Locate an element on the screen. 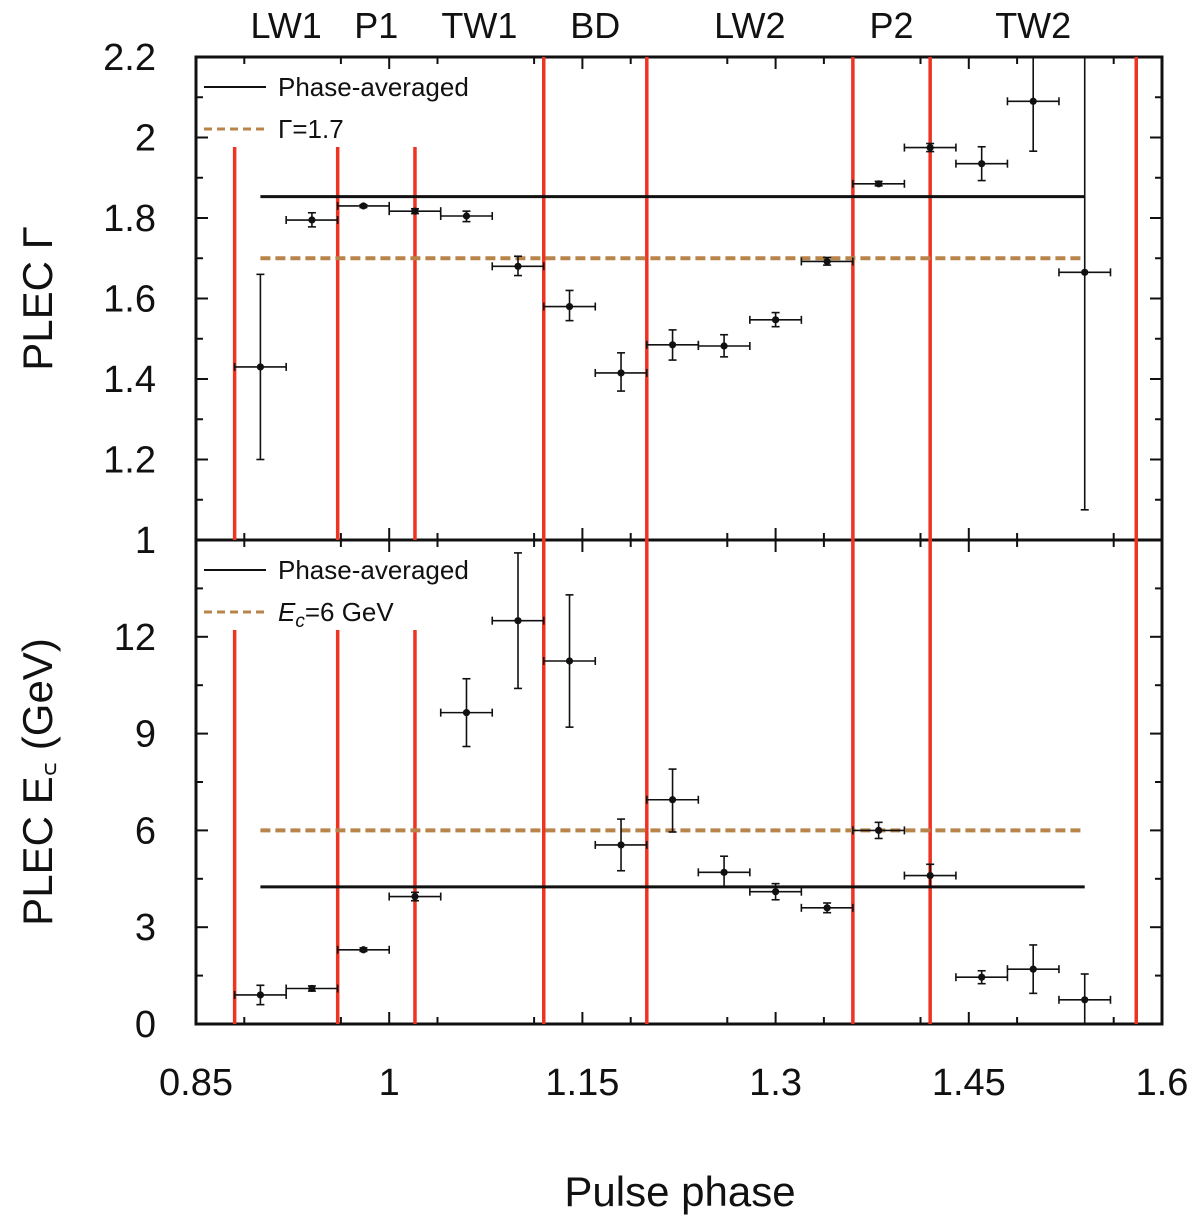  x-tick-label: 1 is located at coordinates (389, 1083).